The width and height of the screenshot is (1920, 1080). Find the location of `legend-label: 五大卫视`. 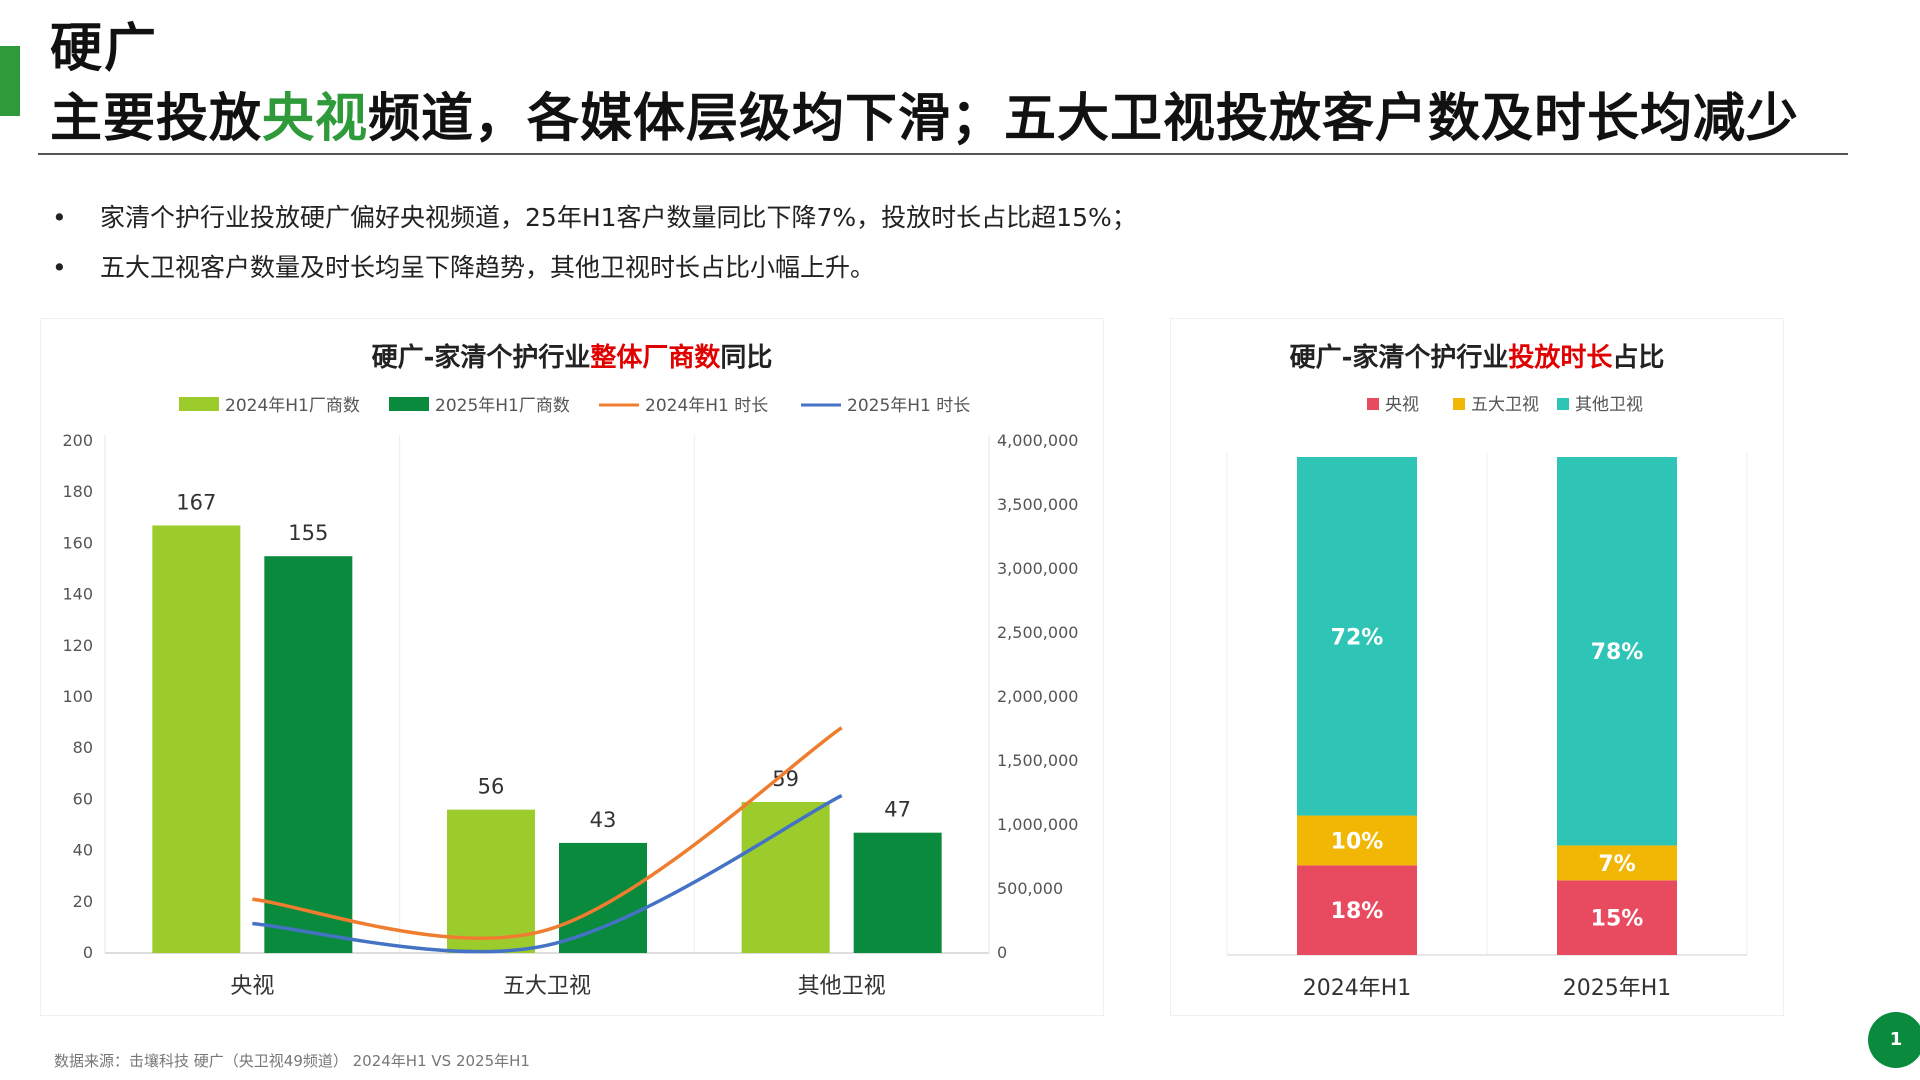

legend-label: 五大卫视 is located at coordinates (1505, 405).